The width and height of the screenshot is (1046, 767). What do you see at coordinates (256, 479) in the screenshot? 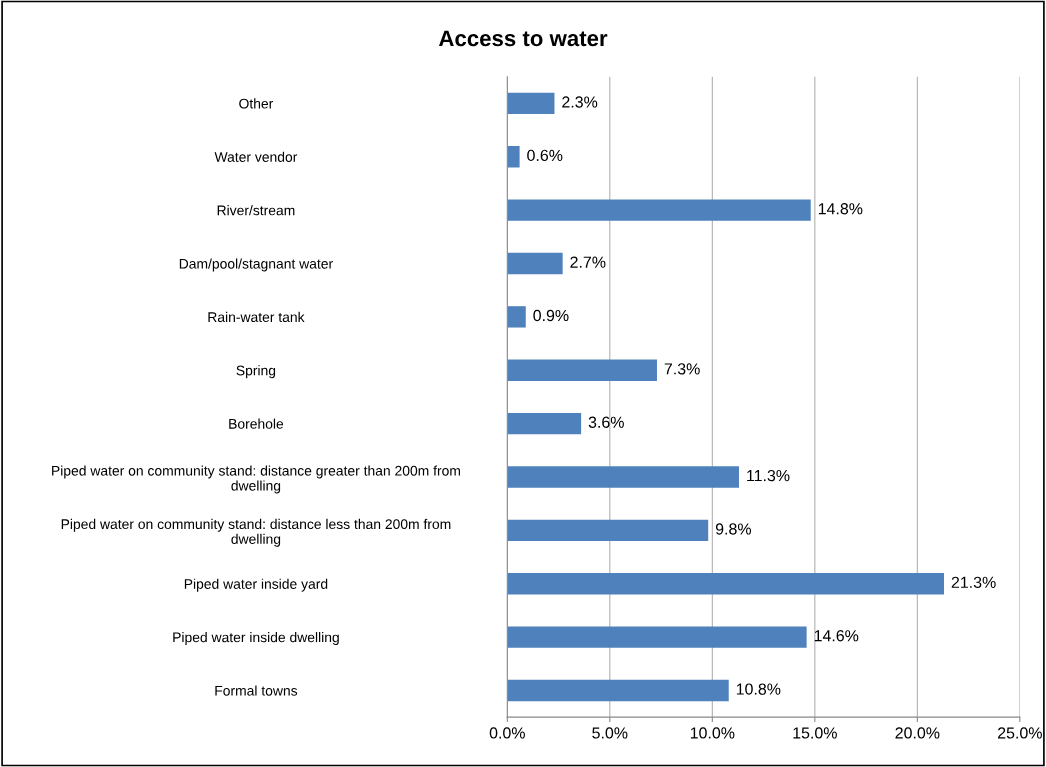
I see `y-tick-label: Piped water on community stand: distance greater than 200m from dwelling` at bounding box center [256, 479].